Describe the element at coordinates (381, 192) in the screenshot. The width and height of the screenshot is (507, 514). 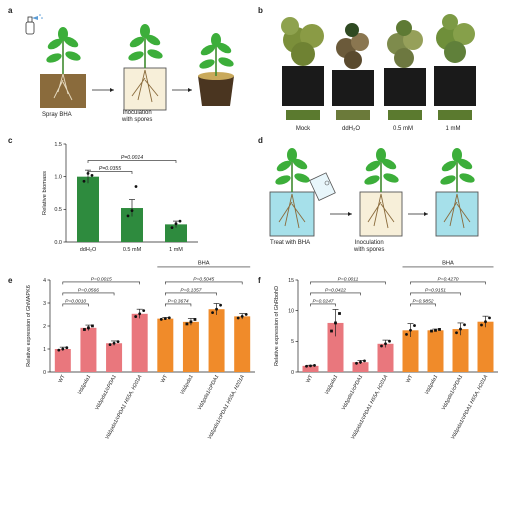
I see `beaker-spore-icon` at that location.